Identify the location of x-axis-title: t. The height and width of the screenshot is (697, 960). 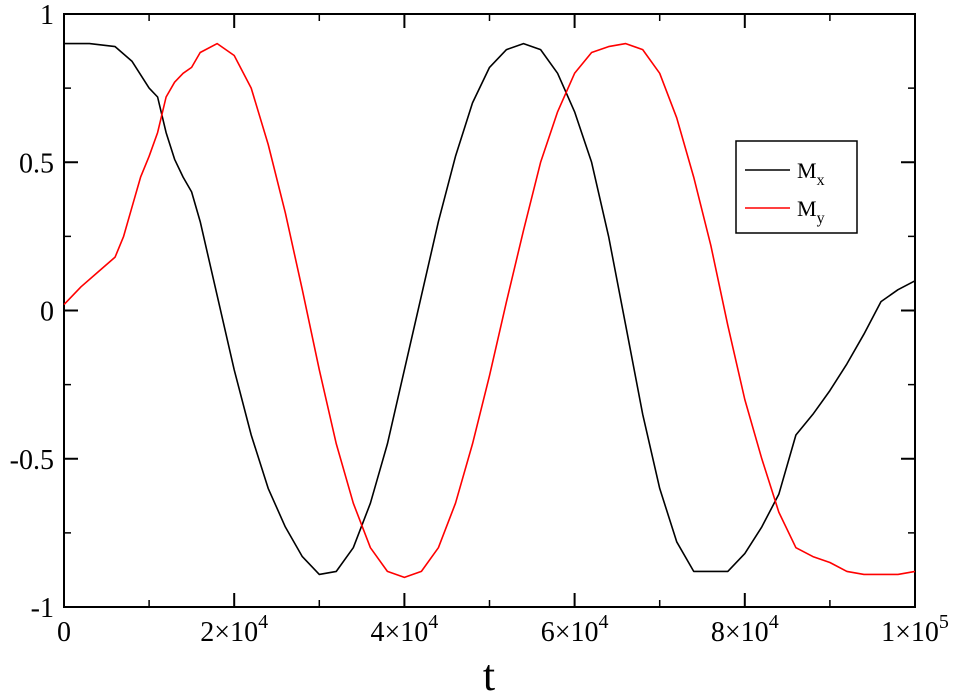
(489, 674).